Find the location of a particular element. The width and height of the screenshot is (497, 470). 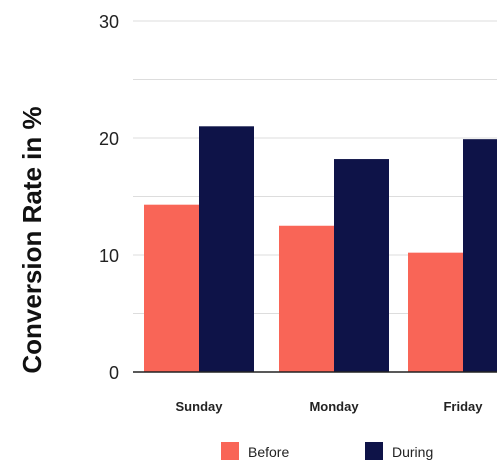

x-category-labels: Sunday Monday Friday is located at coordinates (330, 406).